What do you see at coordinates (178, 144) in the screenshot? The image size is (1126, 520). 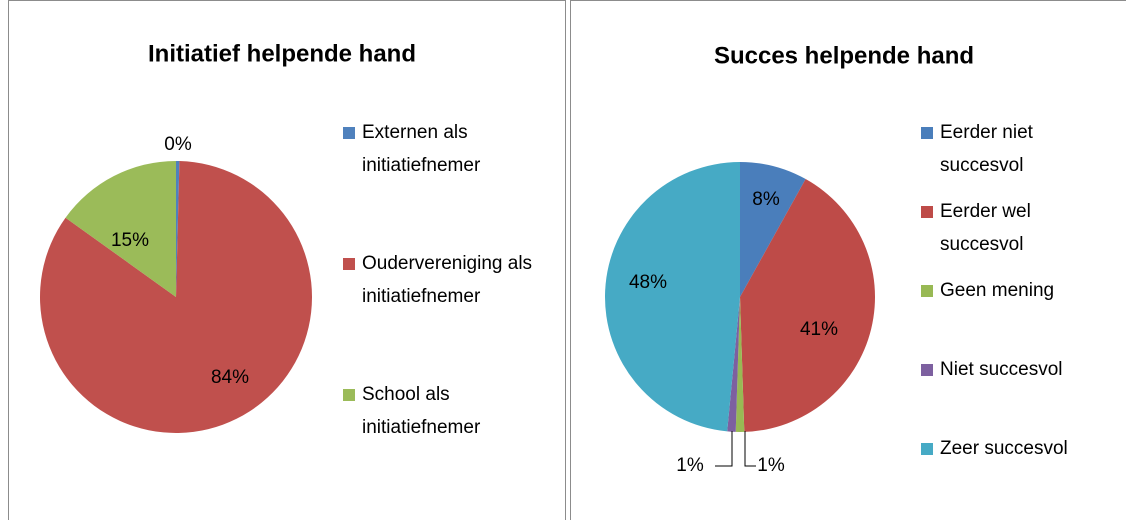 I see `data-label: 0%` at bounding box center [178, 144].